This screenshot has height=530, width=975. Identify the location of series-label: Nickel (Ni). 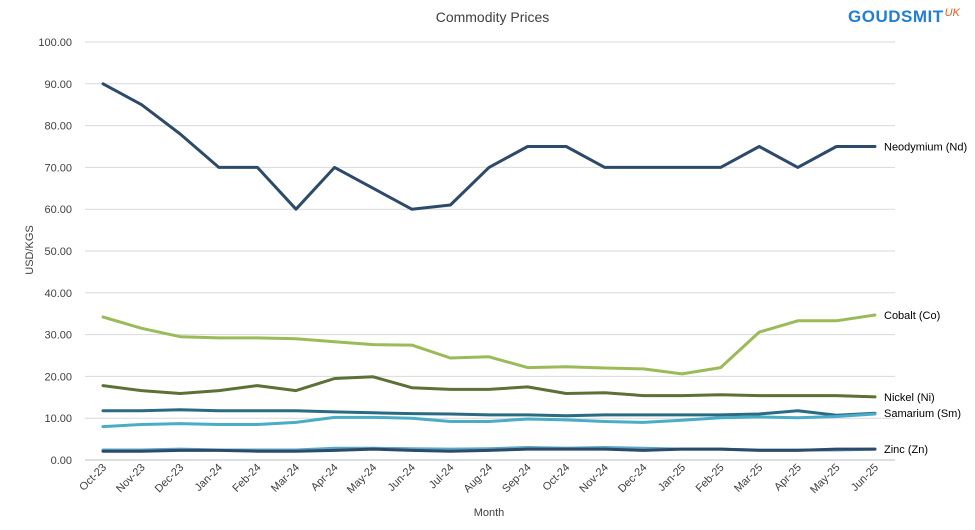
(909, 398).